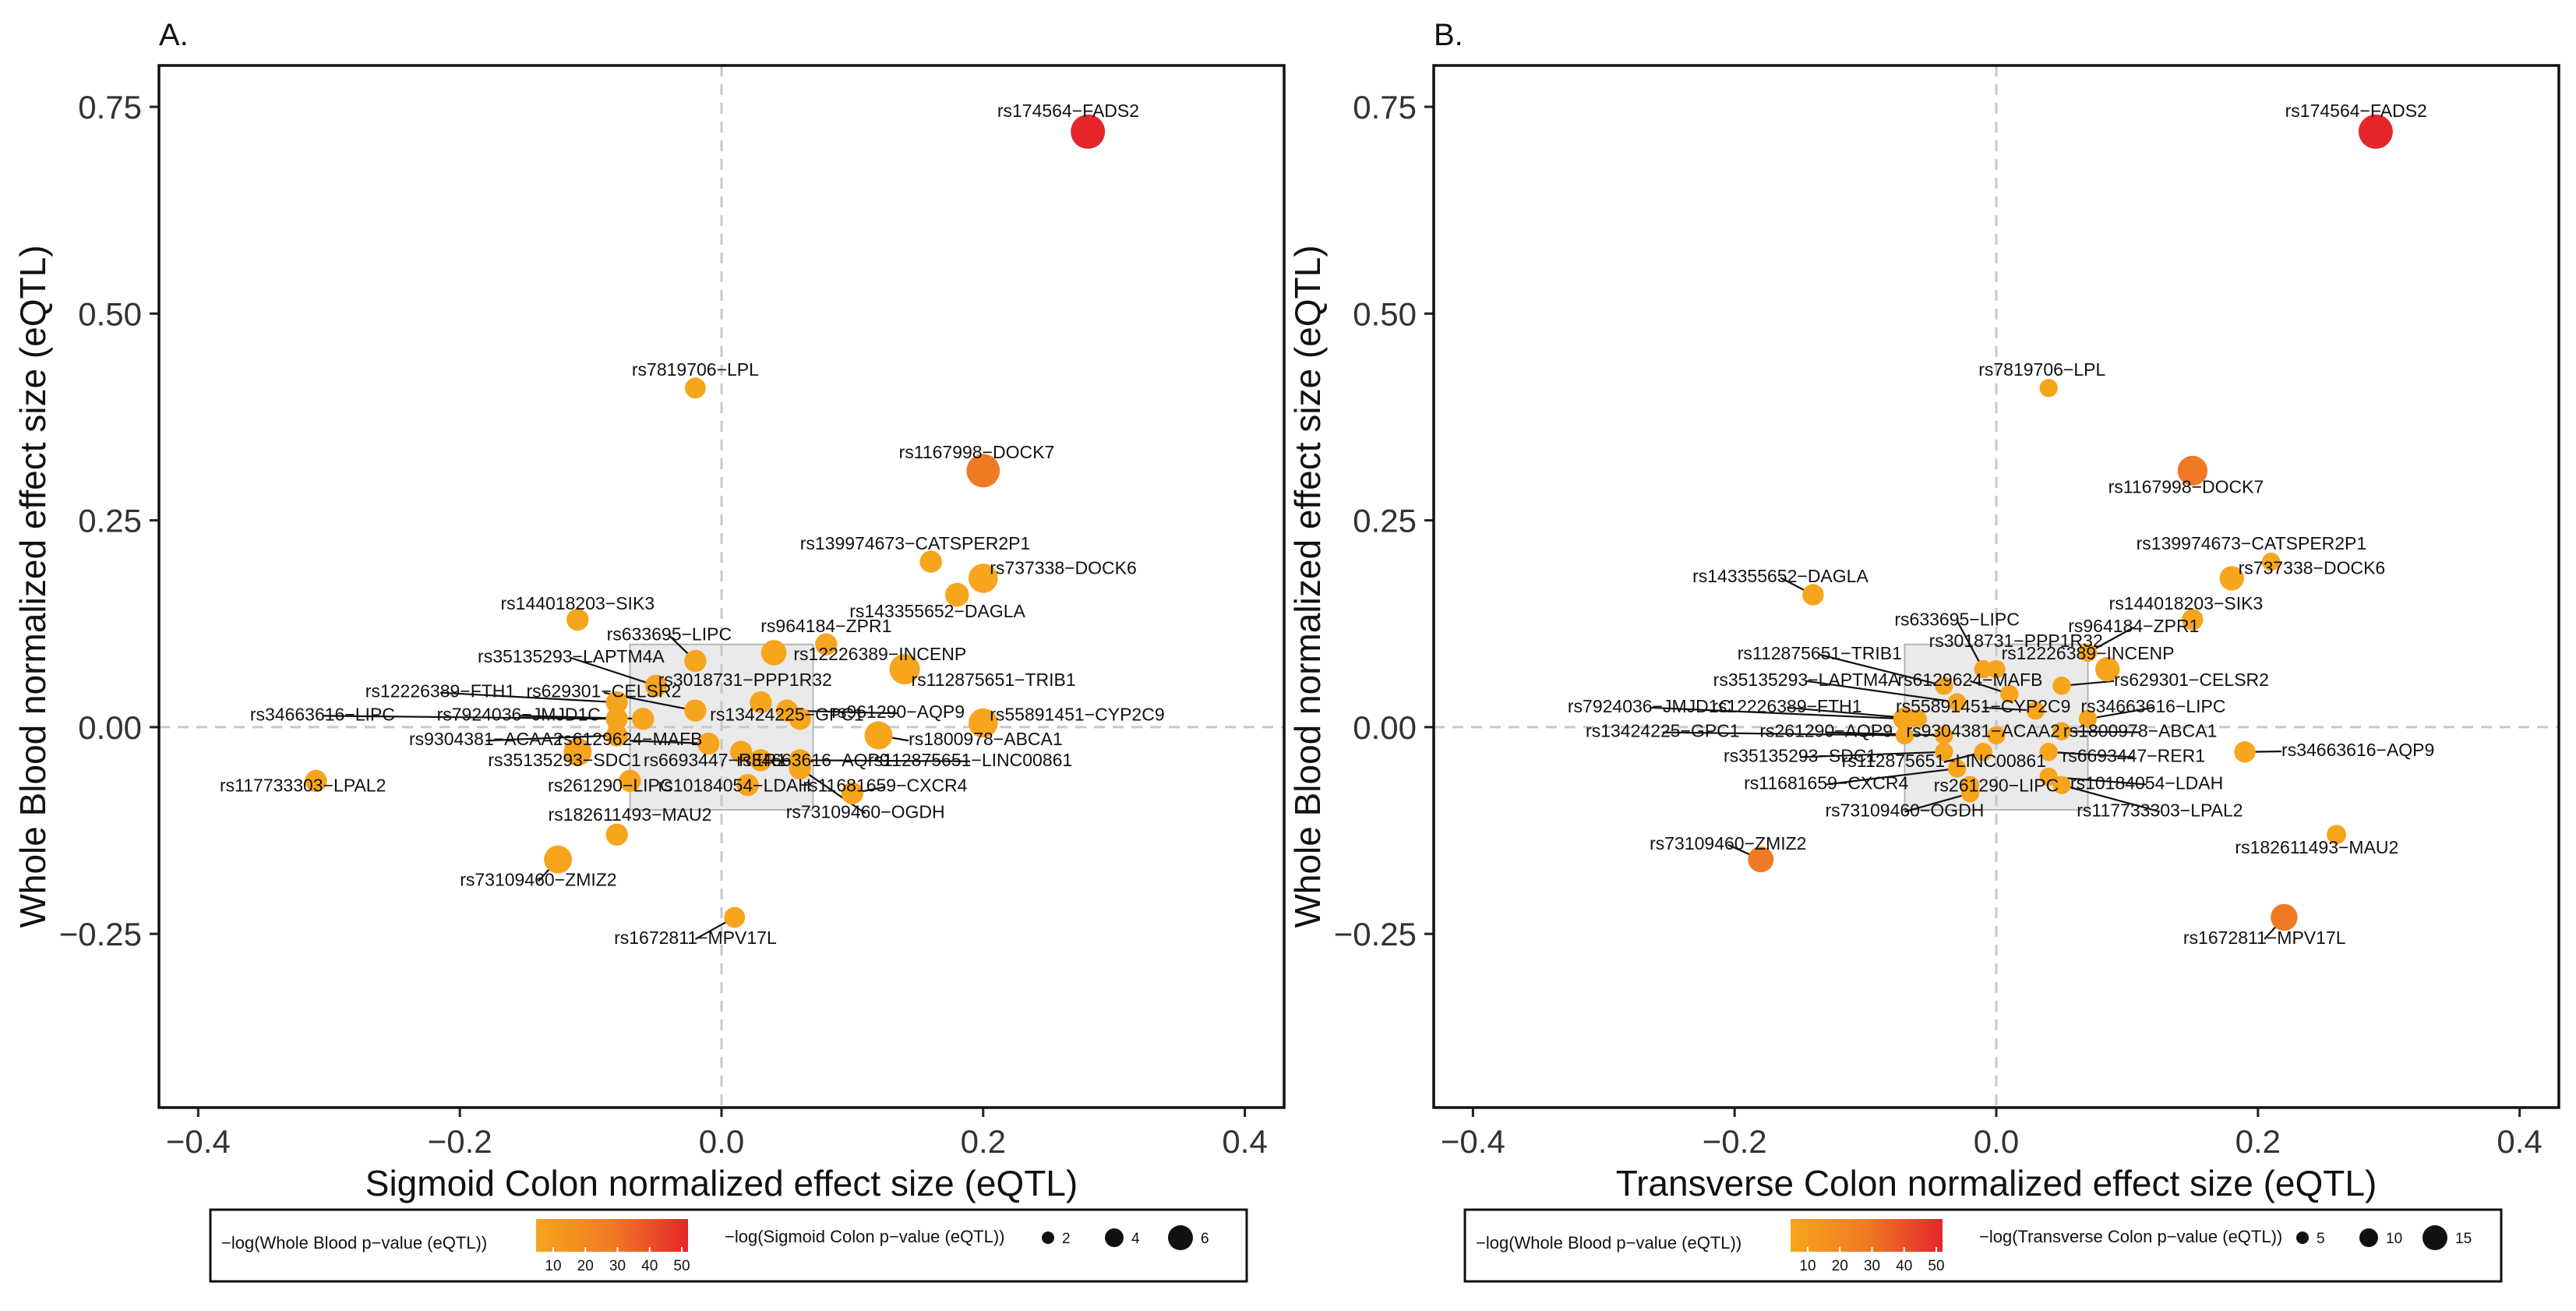 The width and height of the screenshot is (2576, 1311). I want to click on legend-size-label: 15, so click(2463, 1239).